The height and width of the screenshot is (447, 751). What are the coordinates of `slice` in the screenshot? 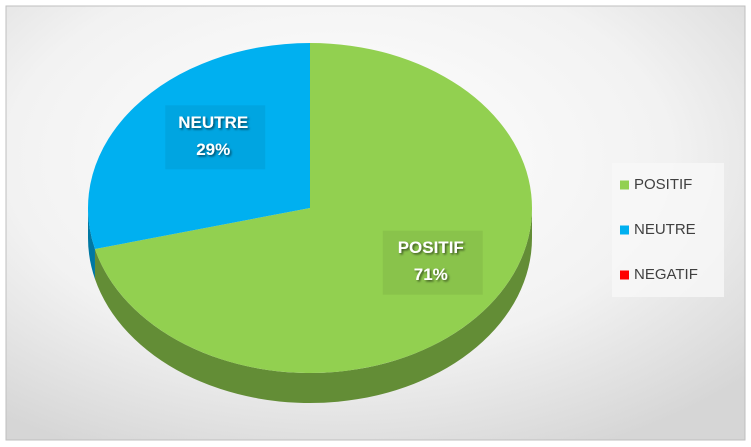 It's located at (199, 146).